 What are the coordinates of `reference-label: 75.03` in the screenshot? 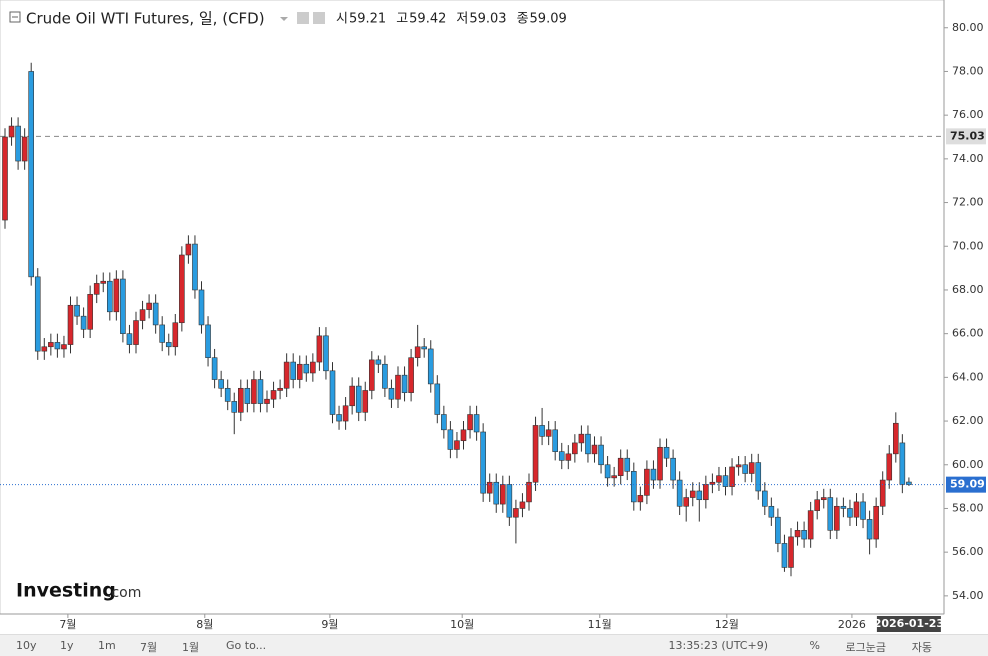 It's located at (967, 135).